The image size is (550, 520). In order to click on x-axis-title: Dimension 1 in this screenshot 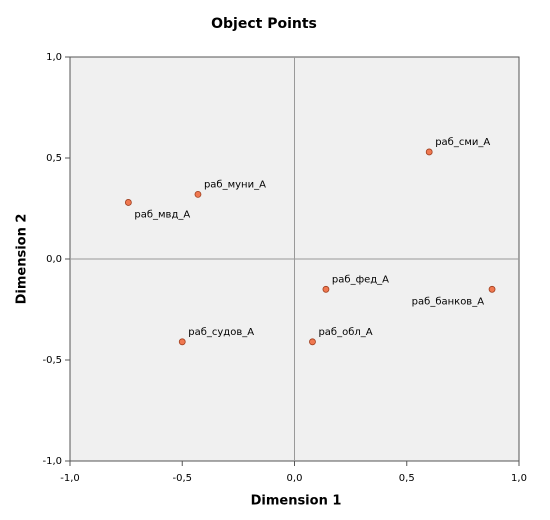, I will do `click(296, 501)`.